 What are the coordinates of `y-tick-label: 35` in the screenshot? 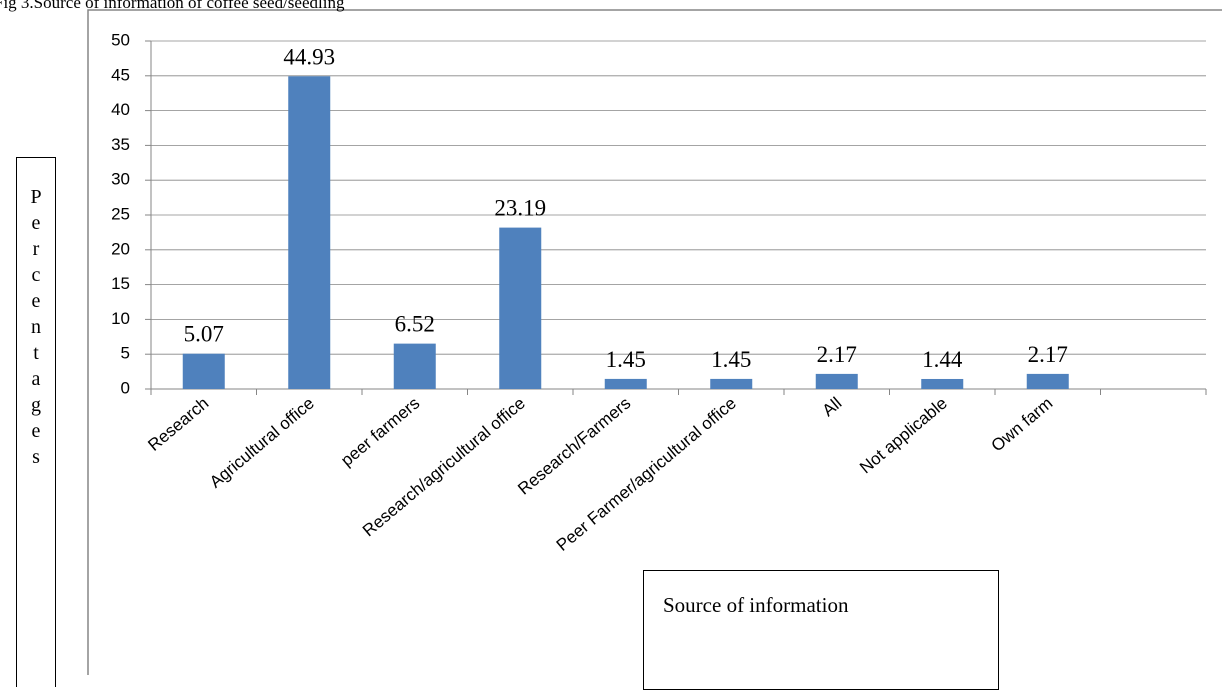 It's located at (120, 144).